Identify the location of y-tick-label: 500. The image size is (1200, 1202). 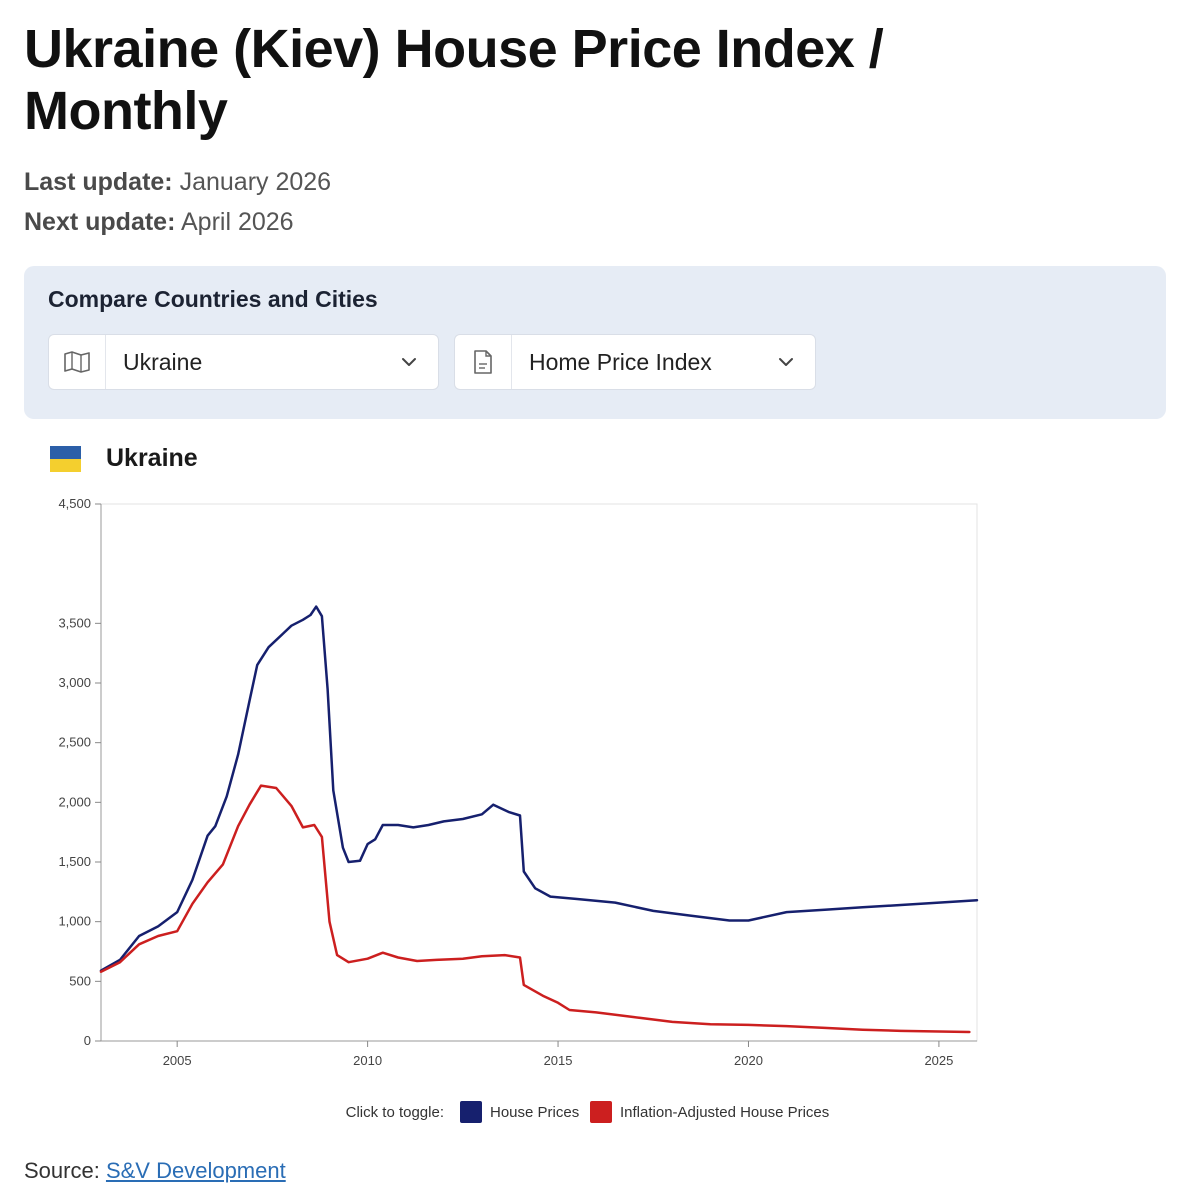
(80, 980).